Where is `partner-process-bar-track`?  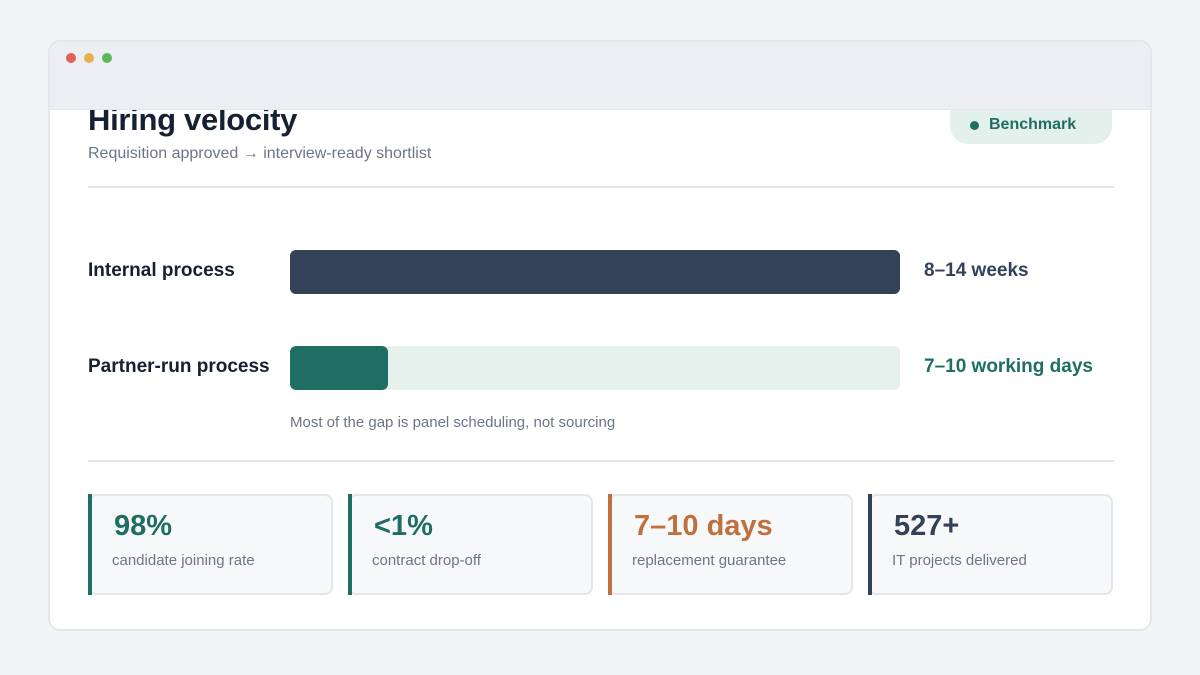 partner-process-bar-track is located at coordinates (595, 368).